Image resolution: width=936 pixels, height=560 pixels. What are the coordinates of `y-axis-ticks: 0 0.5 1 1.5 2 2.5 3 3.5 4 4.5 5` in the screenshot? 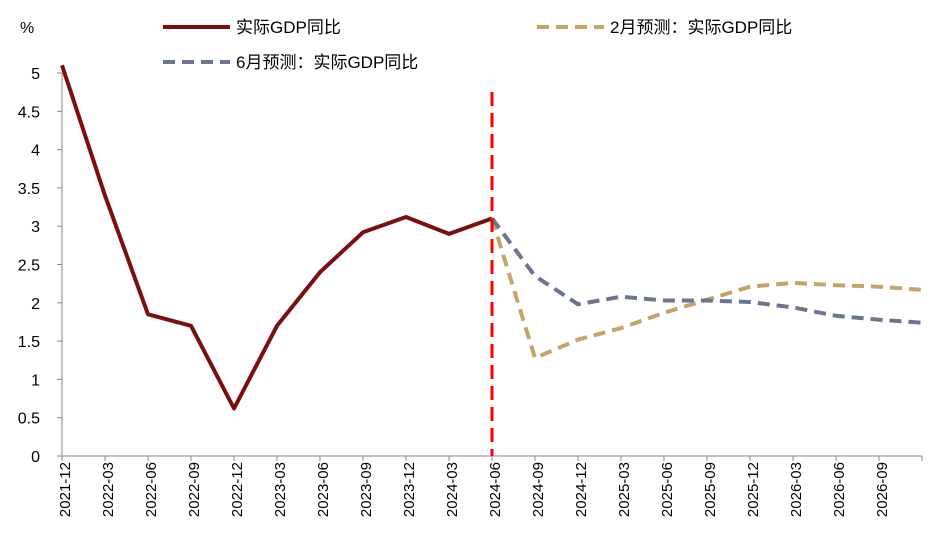 It's located at (40, 266).